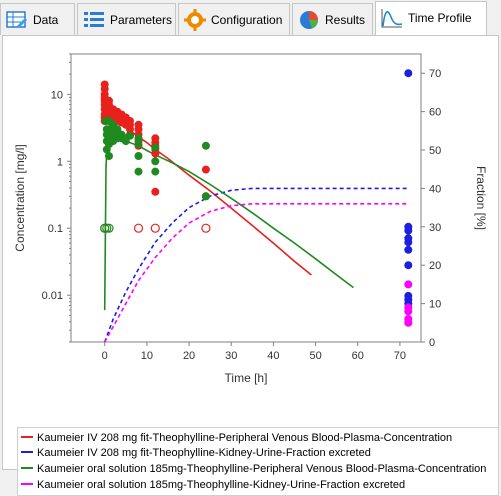 Image resolution: width=501 pixels, height=496 pixels. I want to click on y2-tick-label: 10, so click(435, 305).